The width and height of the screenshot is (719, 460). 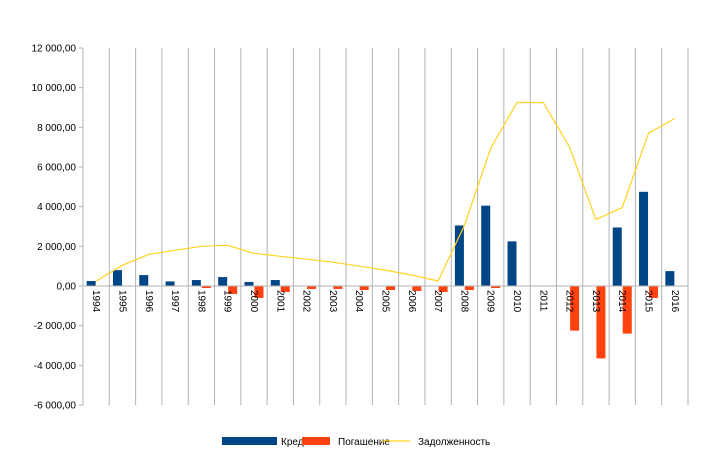 I want to click on series-repayment, so click(x=430, y=322).